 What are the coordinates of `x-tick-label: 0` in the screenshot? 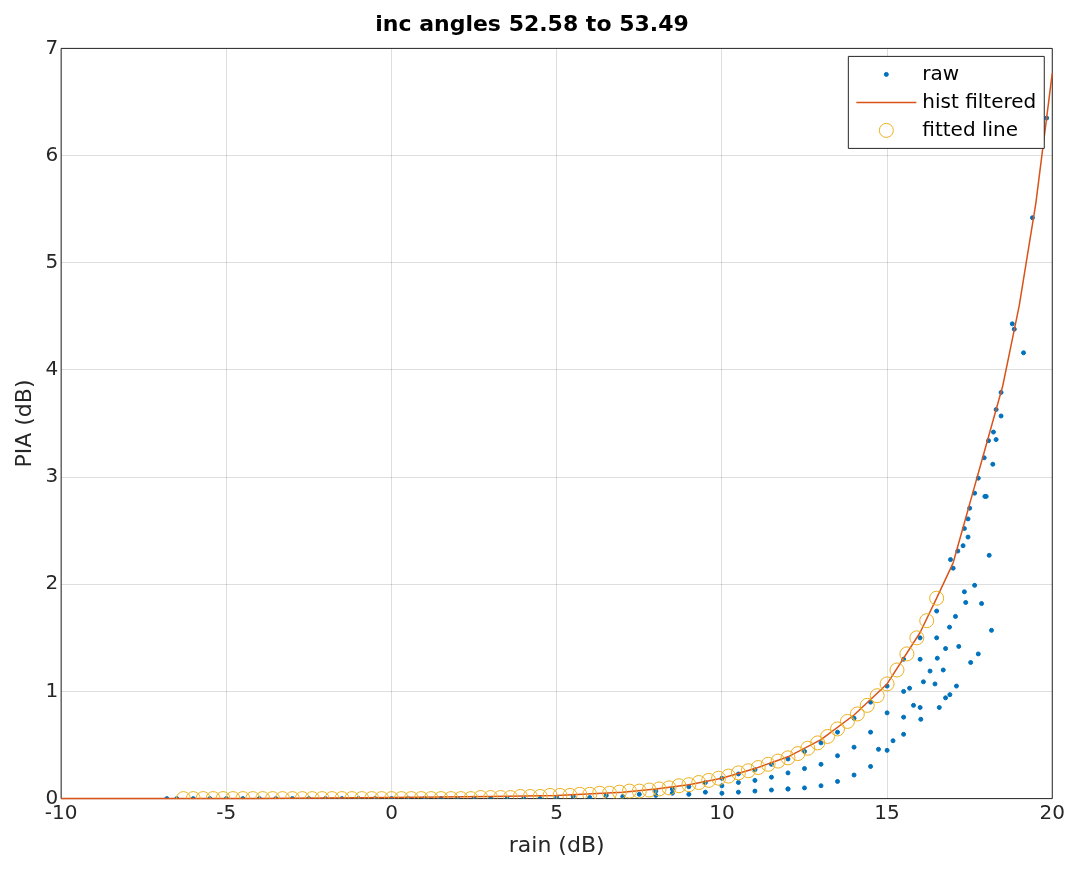 It's located at (391, 811).